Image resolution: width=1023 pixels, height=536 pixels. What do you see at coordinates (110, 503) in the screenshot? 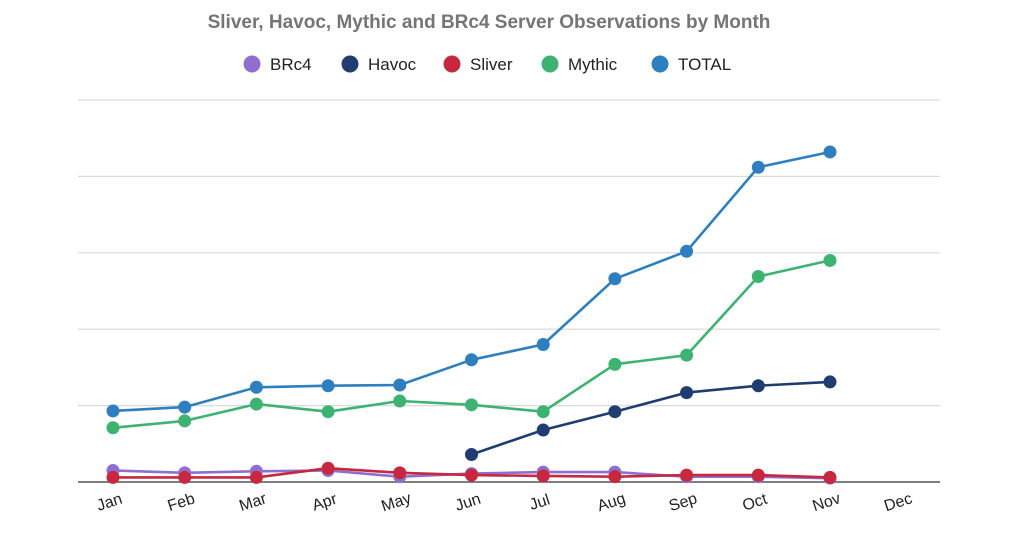
I see `x-tick-label: Jan` at bounding box center [110, 503].